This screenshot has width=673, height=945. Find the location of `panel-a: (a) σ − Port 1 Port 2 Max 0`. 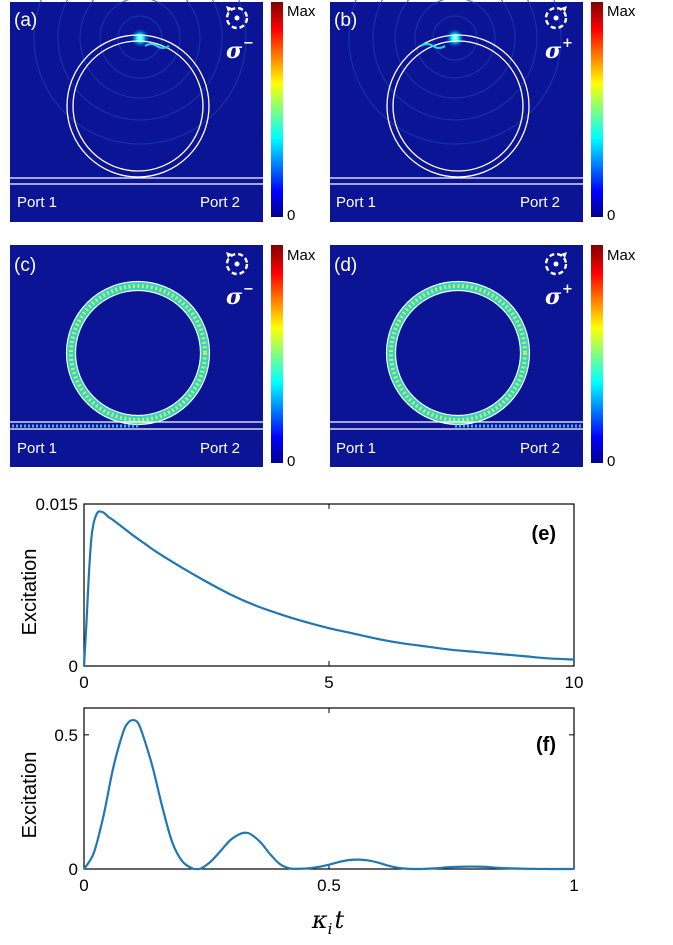

panel-a: (a) σ − Port 1 Port 2 Max 0 is located at coordinates (163, 112).